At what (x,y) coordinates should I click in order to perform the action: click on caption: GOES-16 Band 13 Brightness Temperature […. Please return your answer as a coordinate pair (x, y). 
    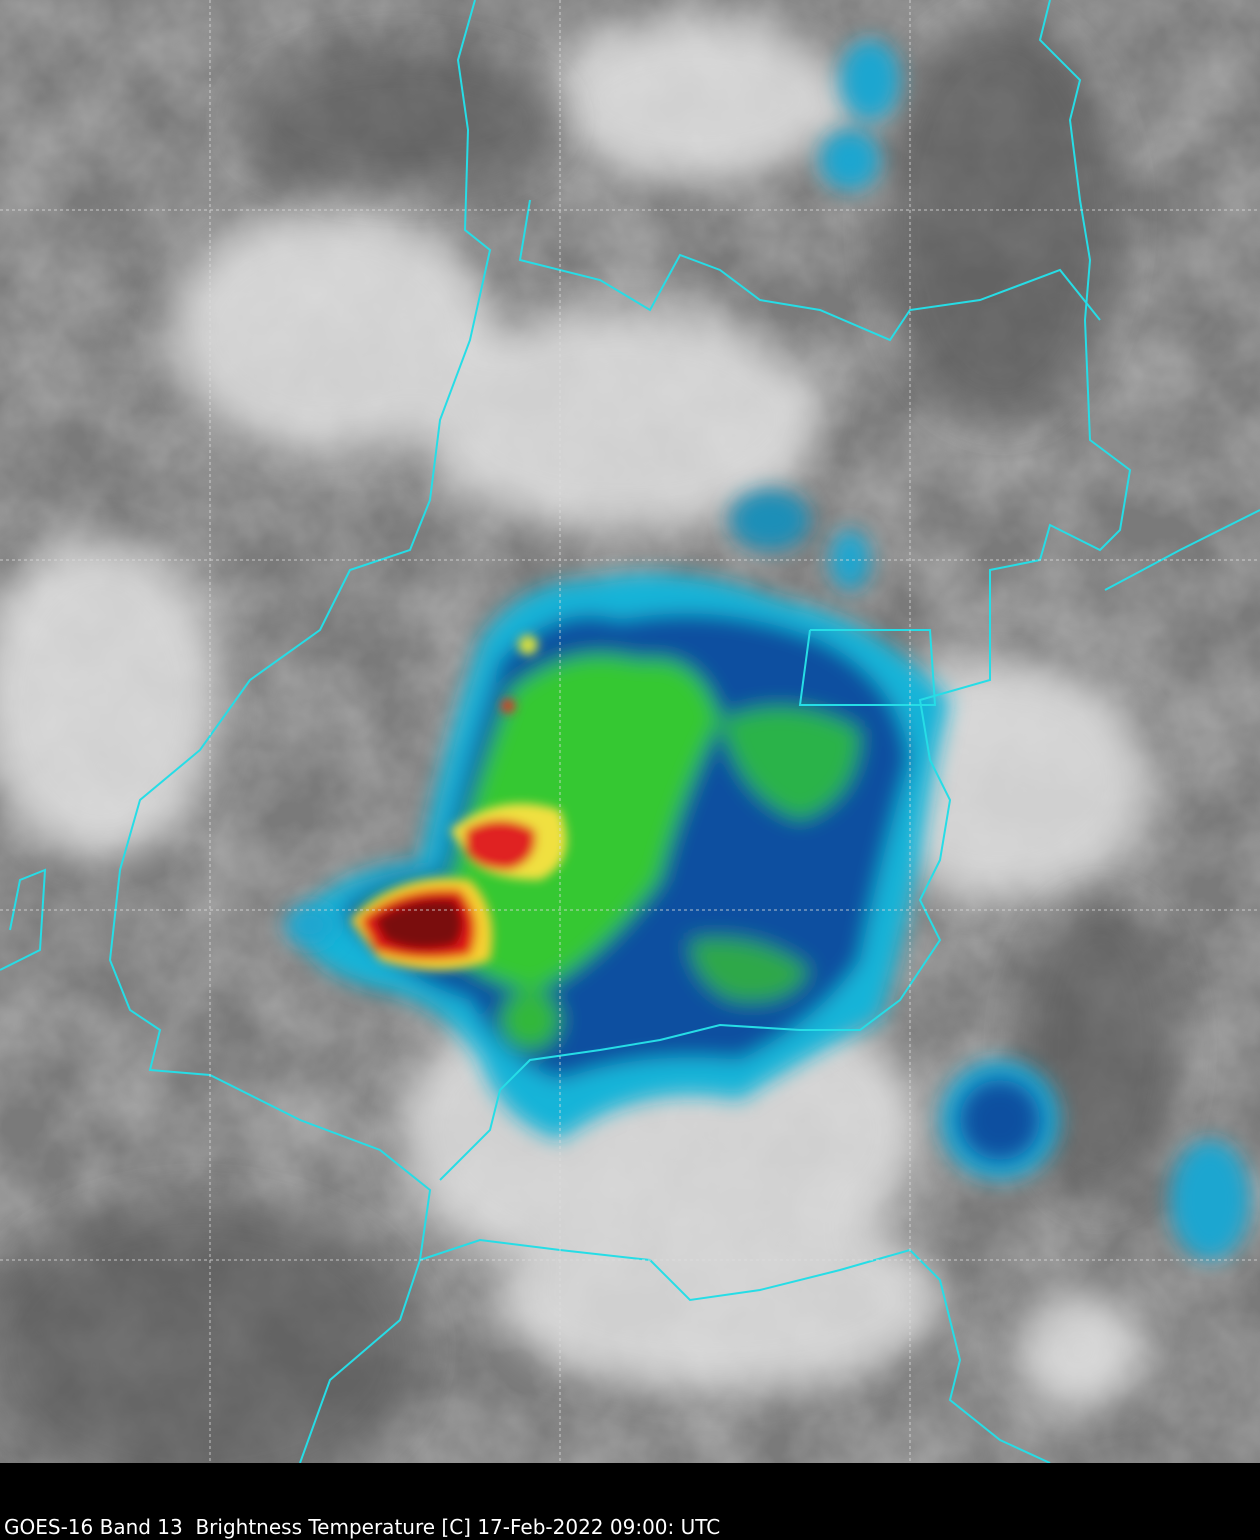
    Looking at the image, I should click on (362, 1527).